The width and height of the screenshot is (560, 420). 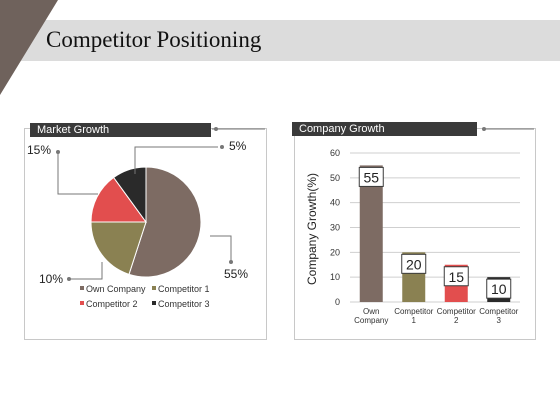 I want to click on bar-value-label-3: 10, so click(x=499, y=289).